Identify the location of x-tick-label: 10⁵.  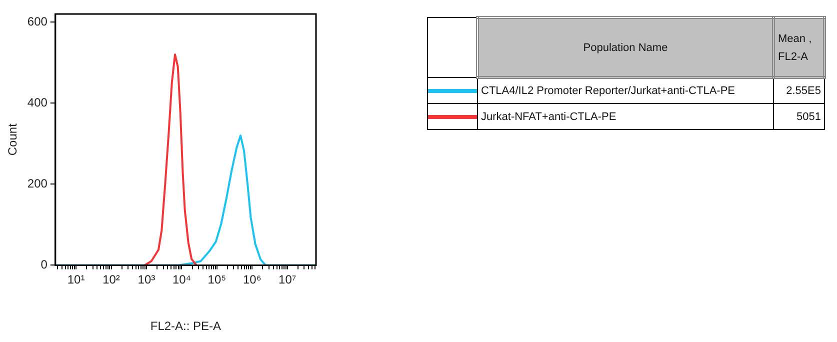
(217, 279).